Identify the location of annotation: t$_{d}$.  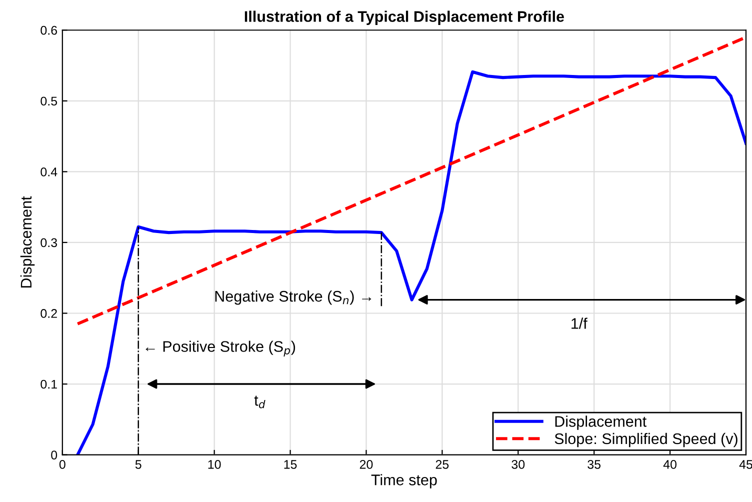
(260, 402).